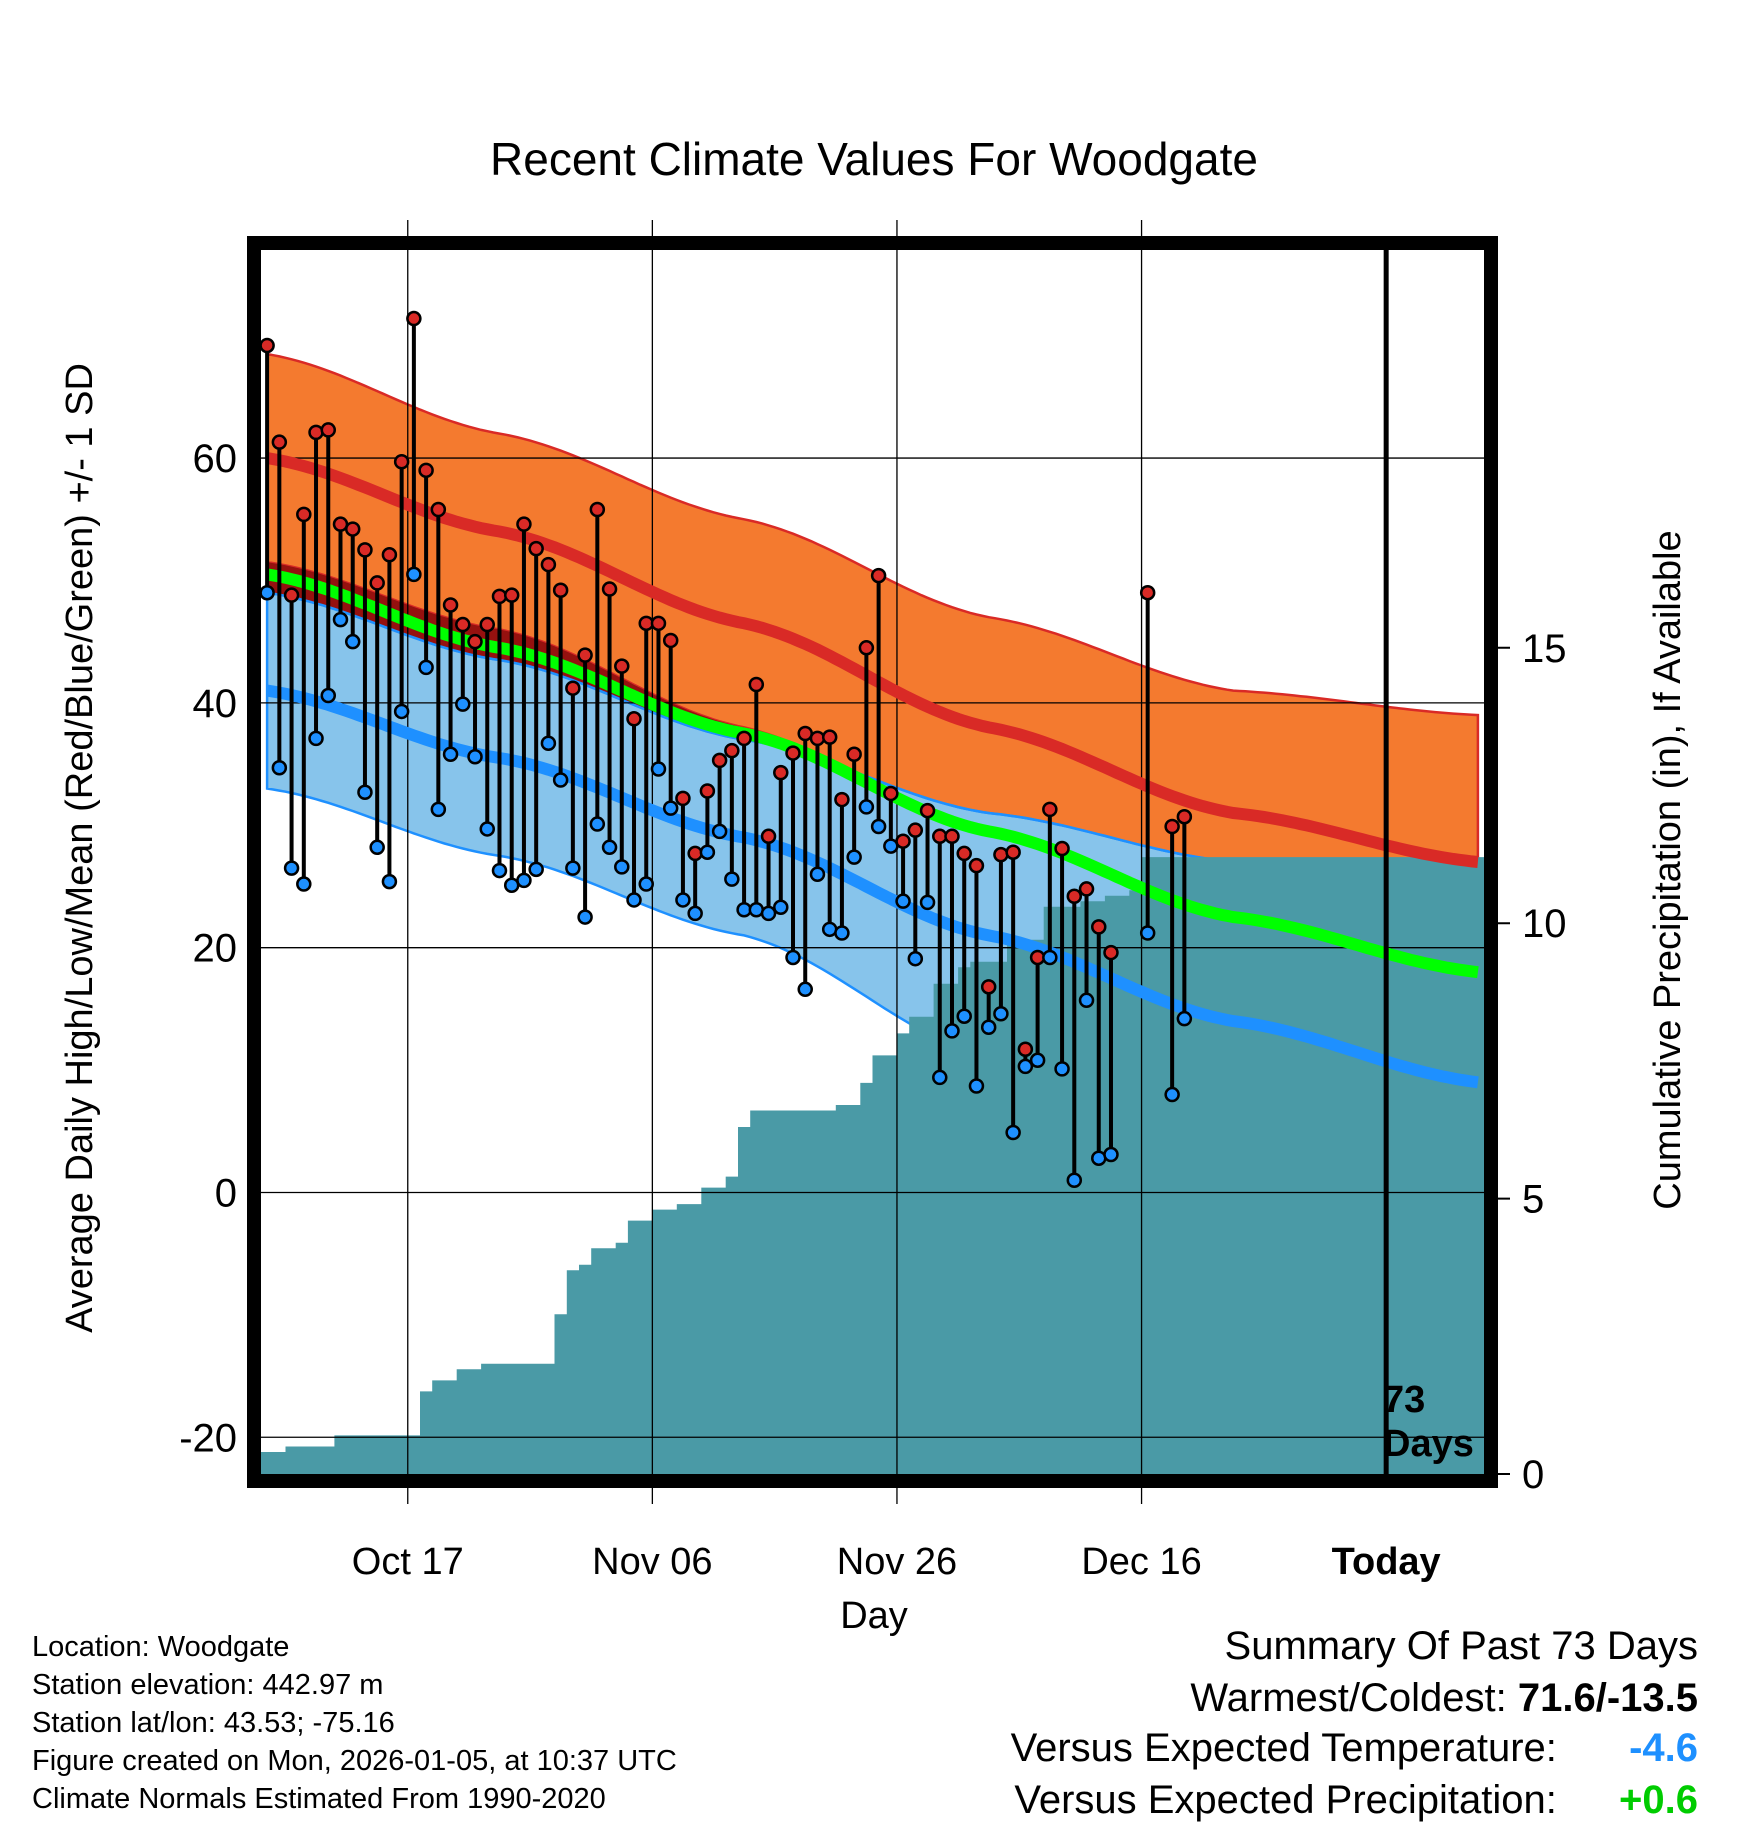 This screenshot has height=1828, width=1748. I want to click on x-tick-label: Dec 16, so click(1141, 1562).